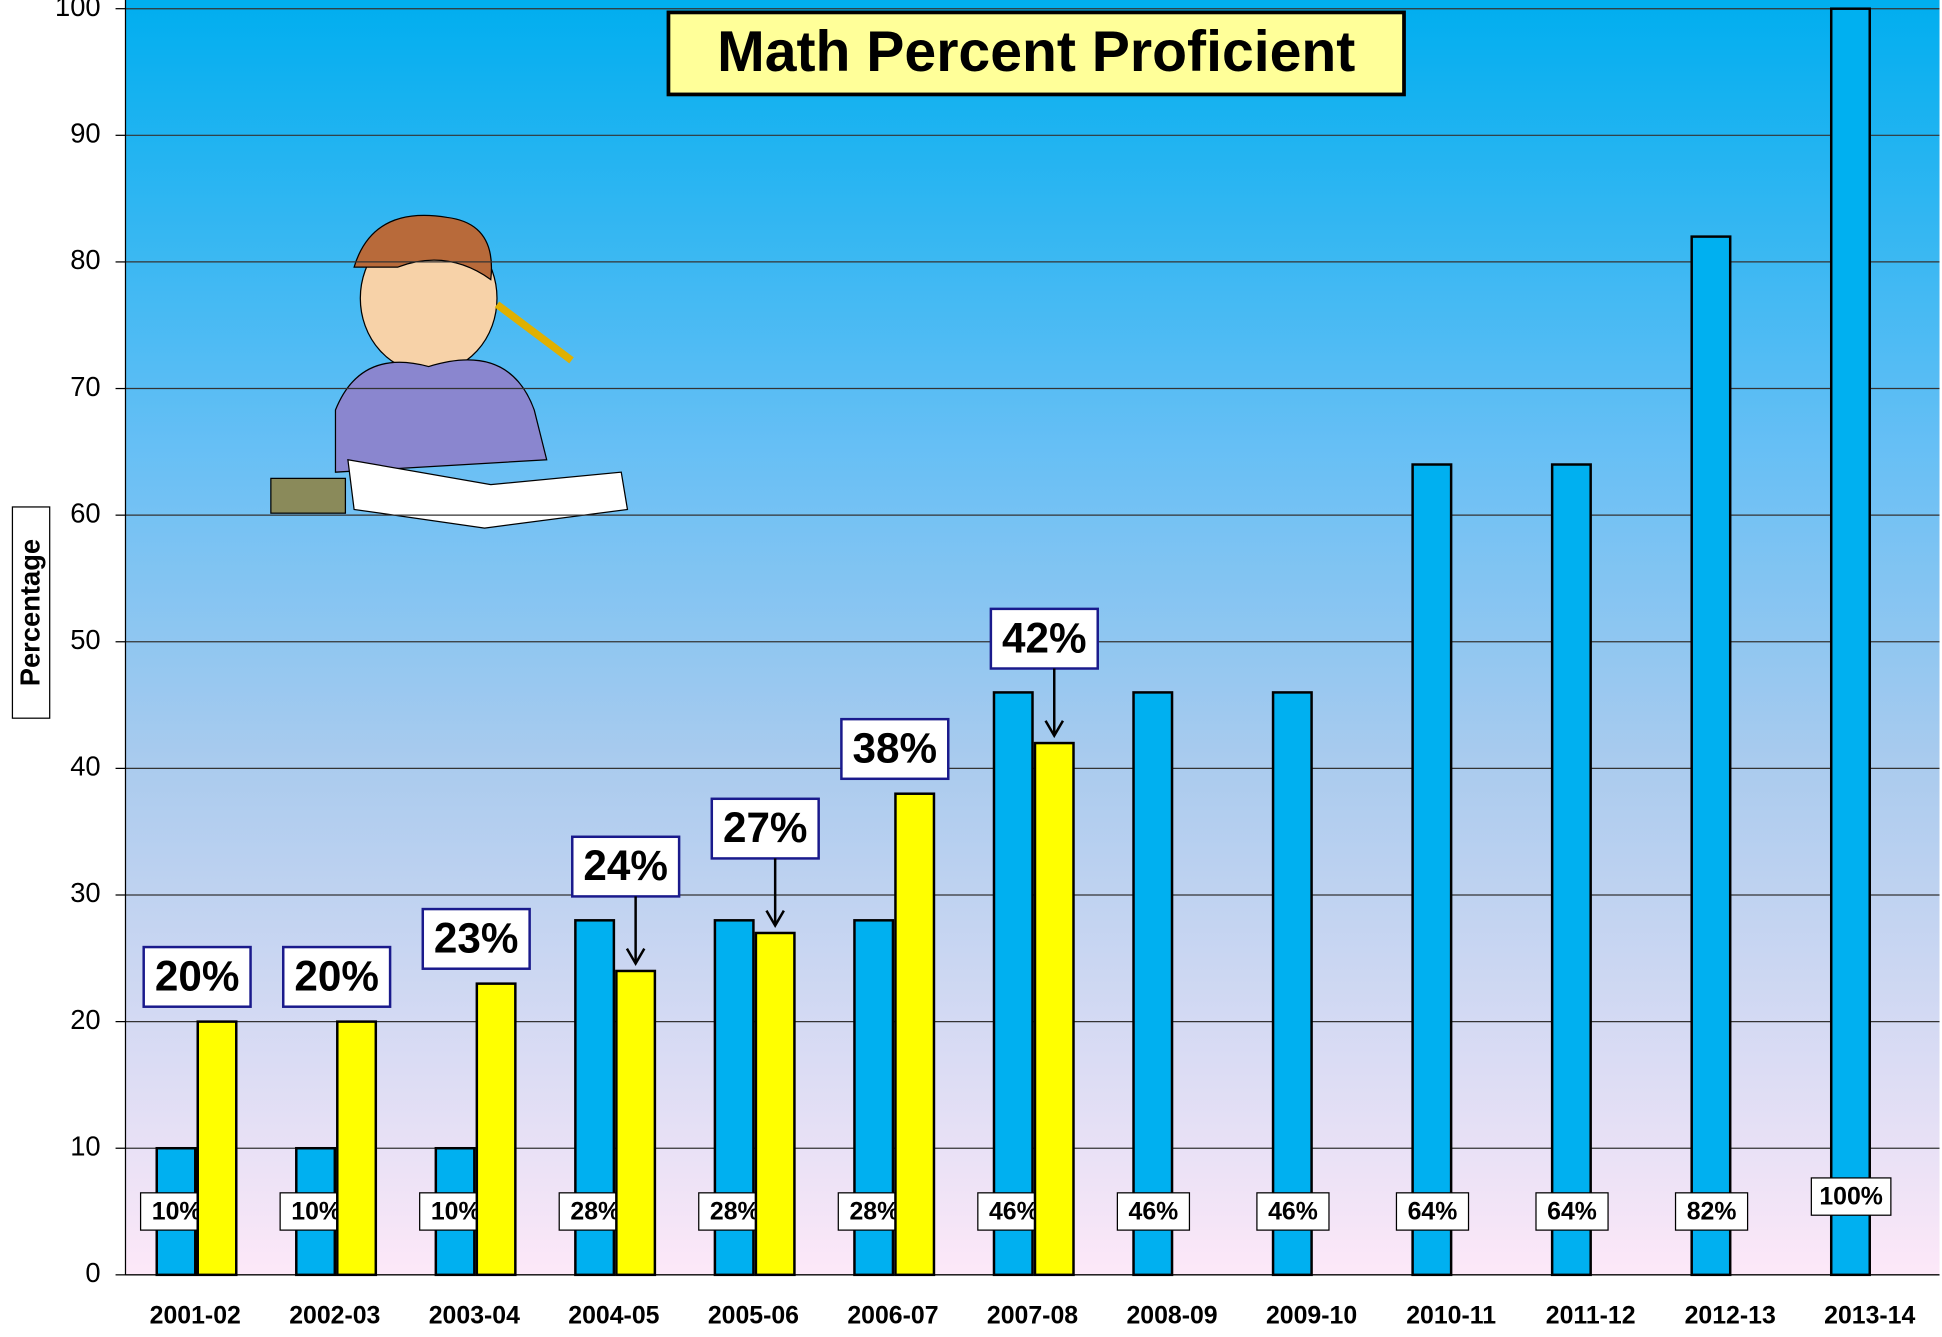 This screenshot has width=1942, height=1337. What do you see at coordinates (78, 11) in the screenshot?
I see `y-tick-label: 100` at bounding box center [78, 11].